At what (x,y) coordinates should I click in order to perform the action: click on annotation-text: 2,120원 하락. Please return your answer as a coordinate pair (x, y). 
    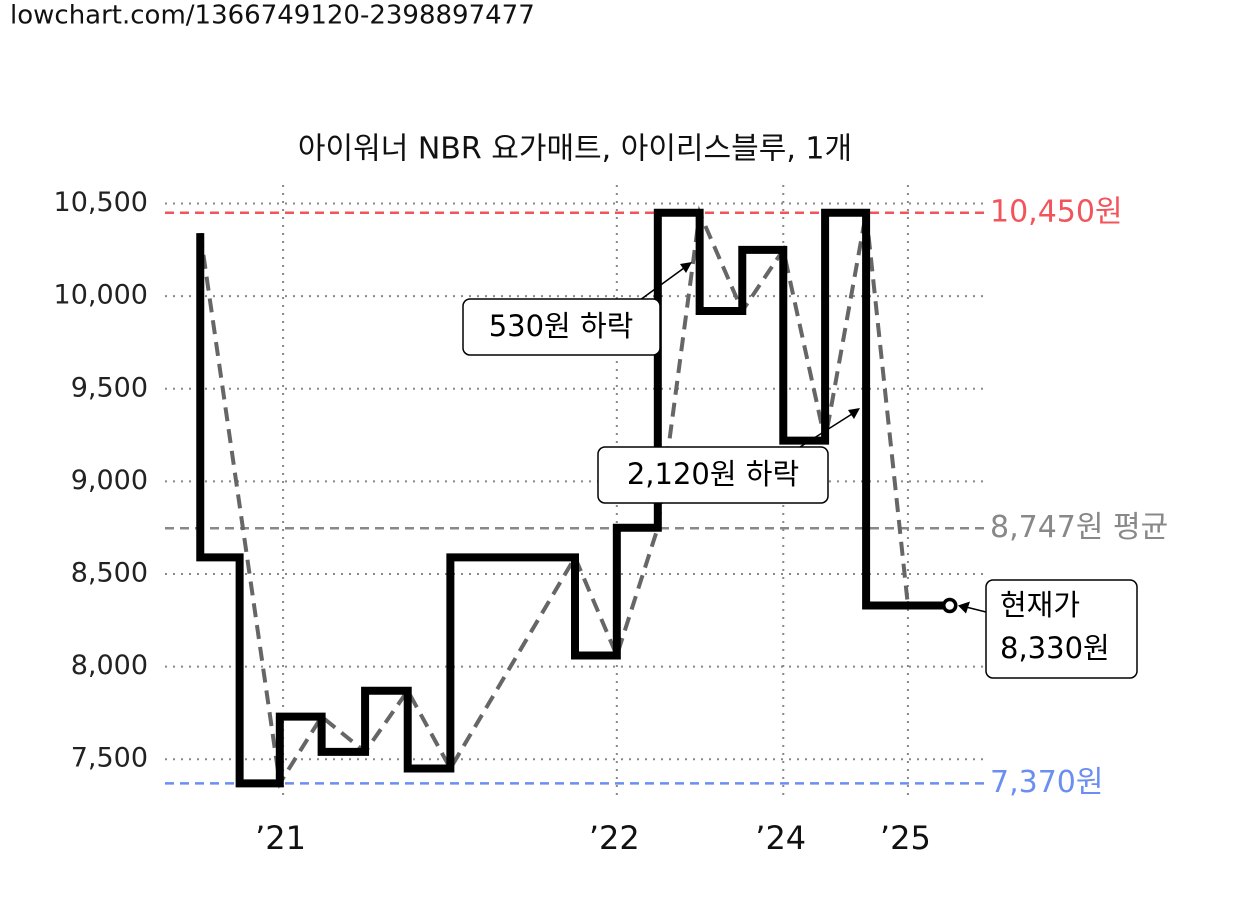
    Looking at the image, I should click on (713, 474).